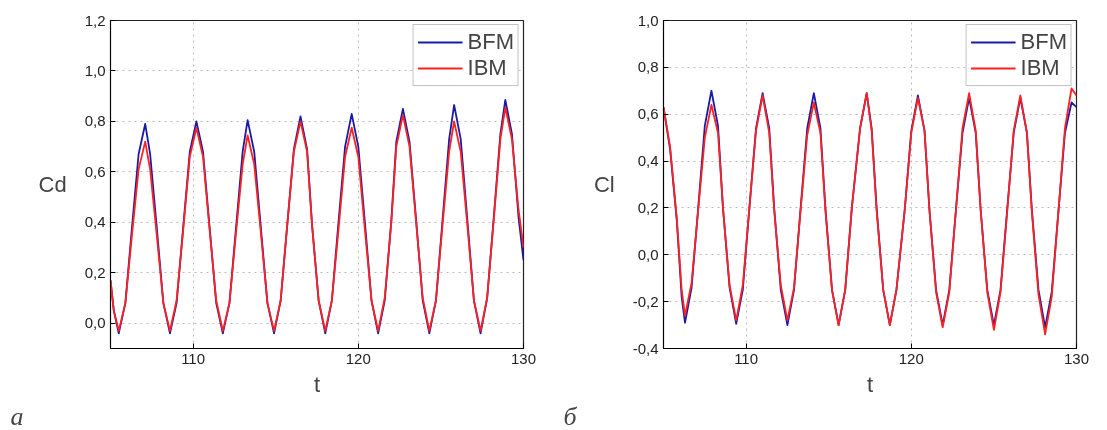 This screenshot has width=1107, height=430. What do you see at coordinates (570, 415) in the screenshot?
I see `text: б` at bounding box center [570, 415].